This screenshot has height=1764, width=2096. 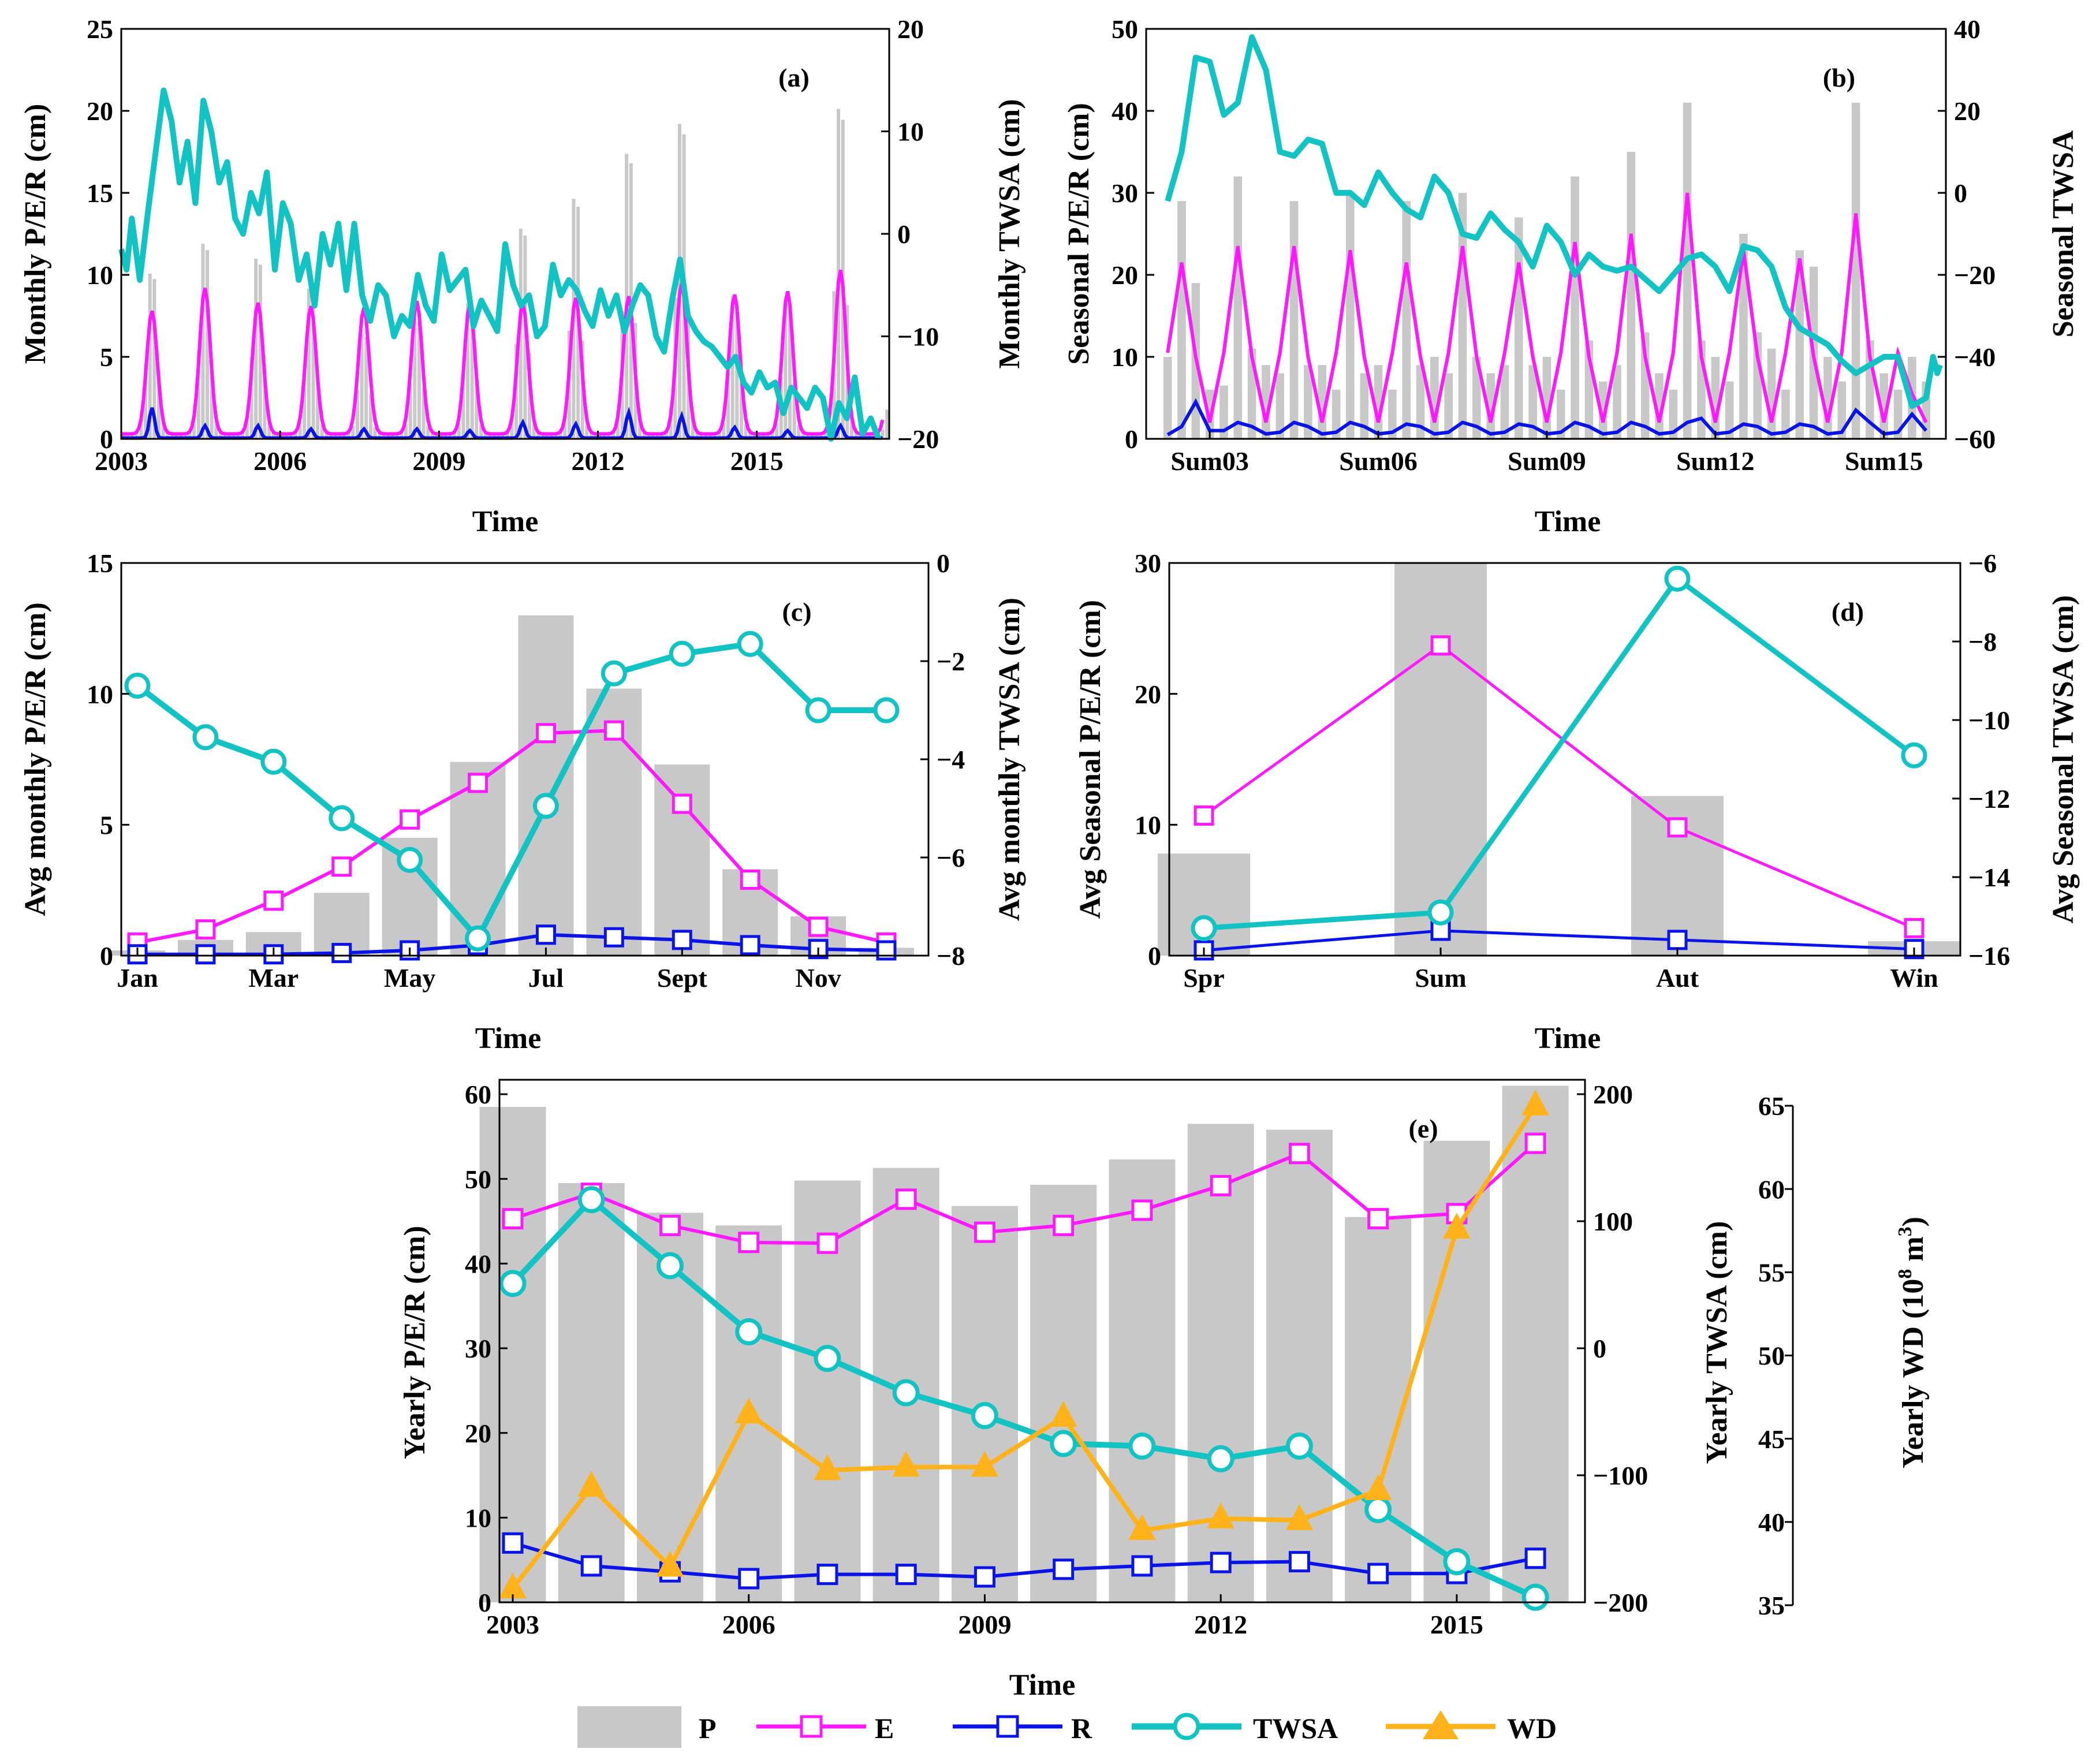 What do you see at coordinates (1547, 461) in the screenshot?
I see `panel-b-xtick-label: Sum09` at bounding box center [1547, 461].